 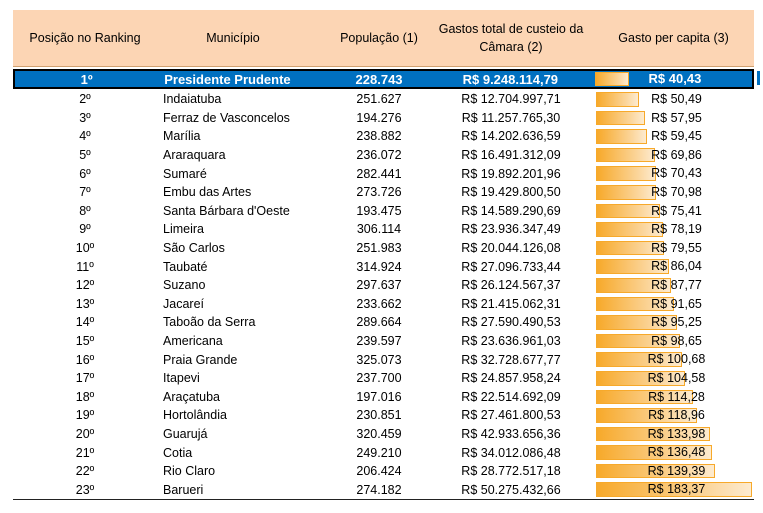 What do you see at coordinates (379, 341) in the screenshot?
I see `cell-populacao: 239.597` at bounding box center [379, 341].